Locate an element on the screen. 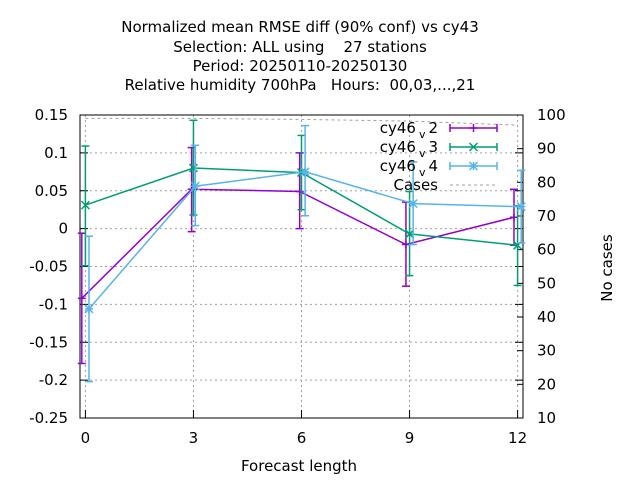 This screenshot has width=640, height=480. title-line-2: Selection: ALL using 27 stations is located at coordinates (300, 47).